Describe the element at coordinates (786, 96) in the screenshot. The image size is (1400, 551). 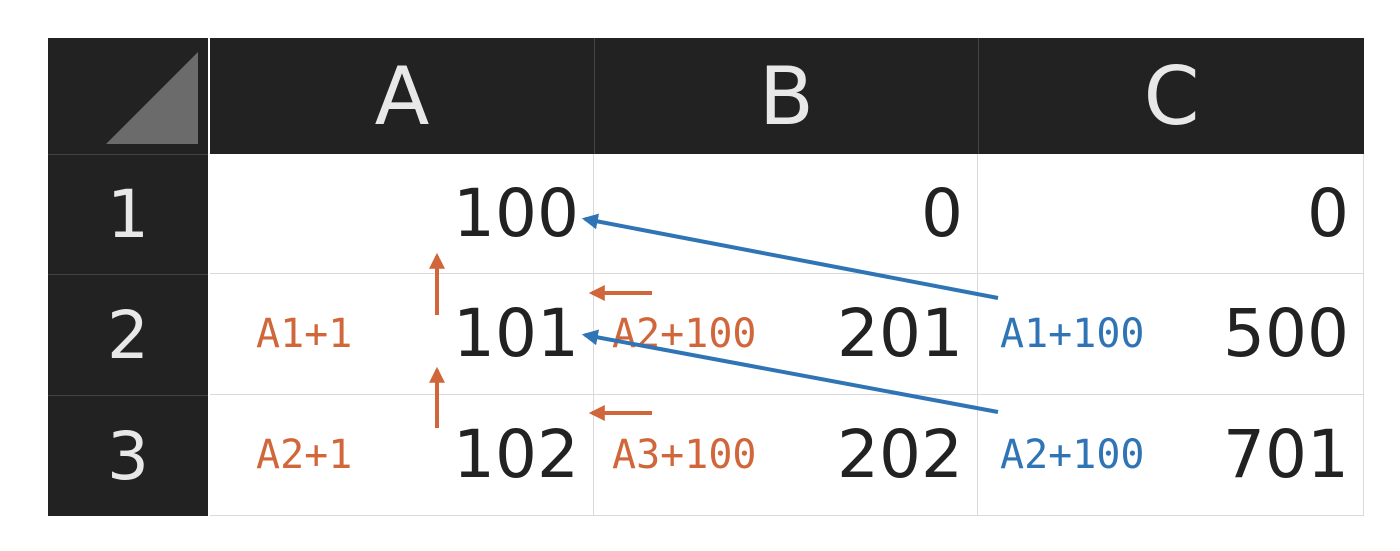
I see `column-header-b: B` at that location.